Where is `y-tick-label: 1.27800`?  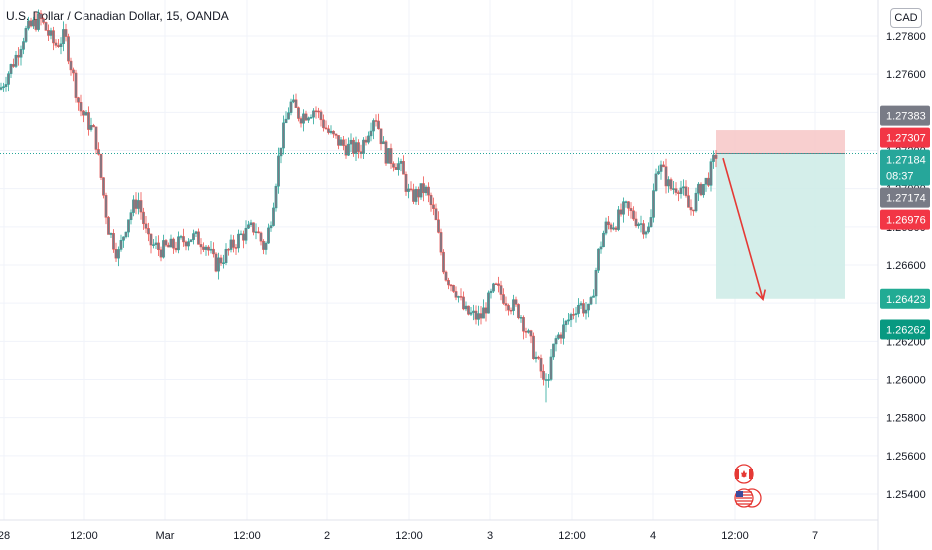 y-tick-label: 1.27800 is located at coordinates (906, 37).